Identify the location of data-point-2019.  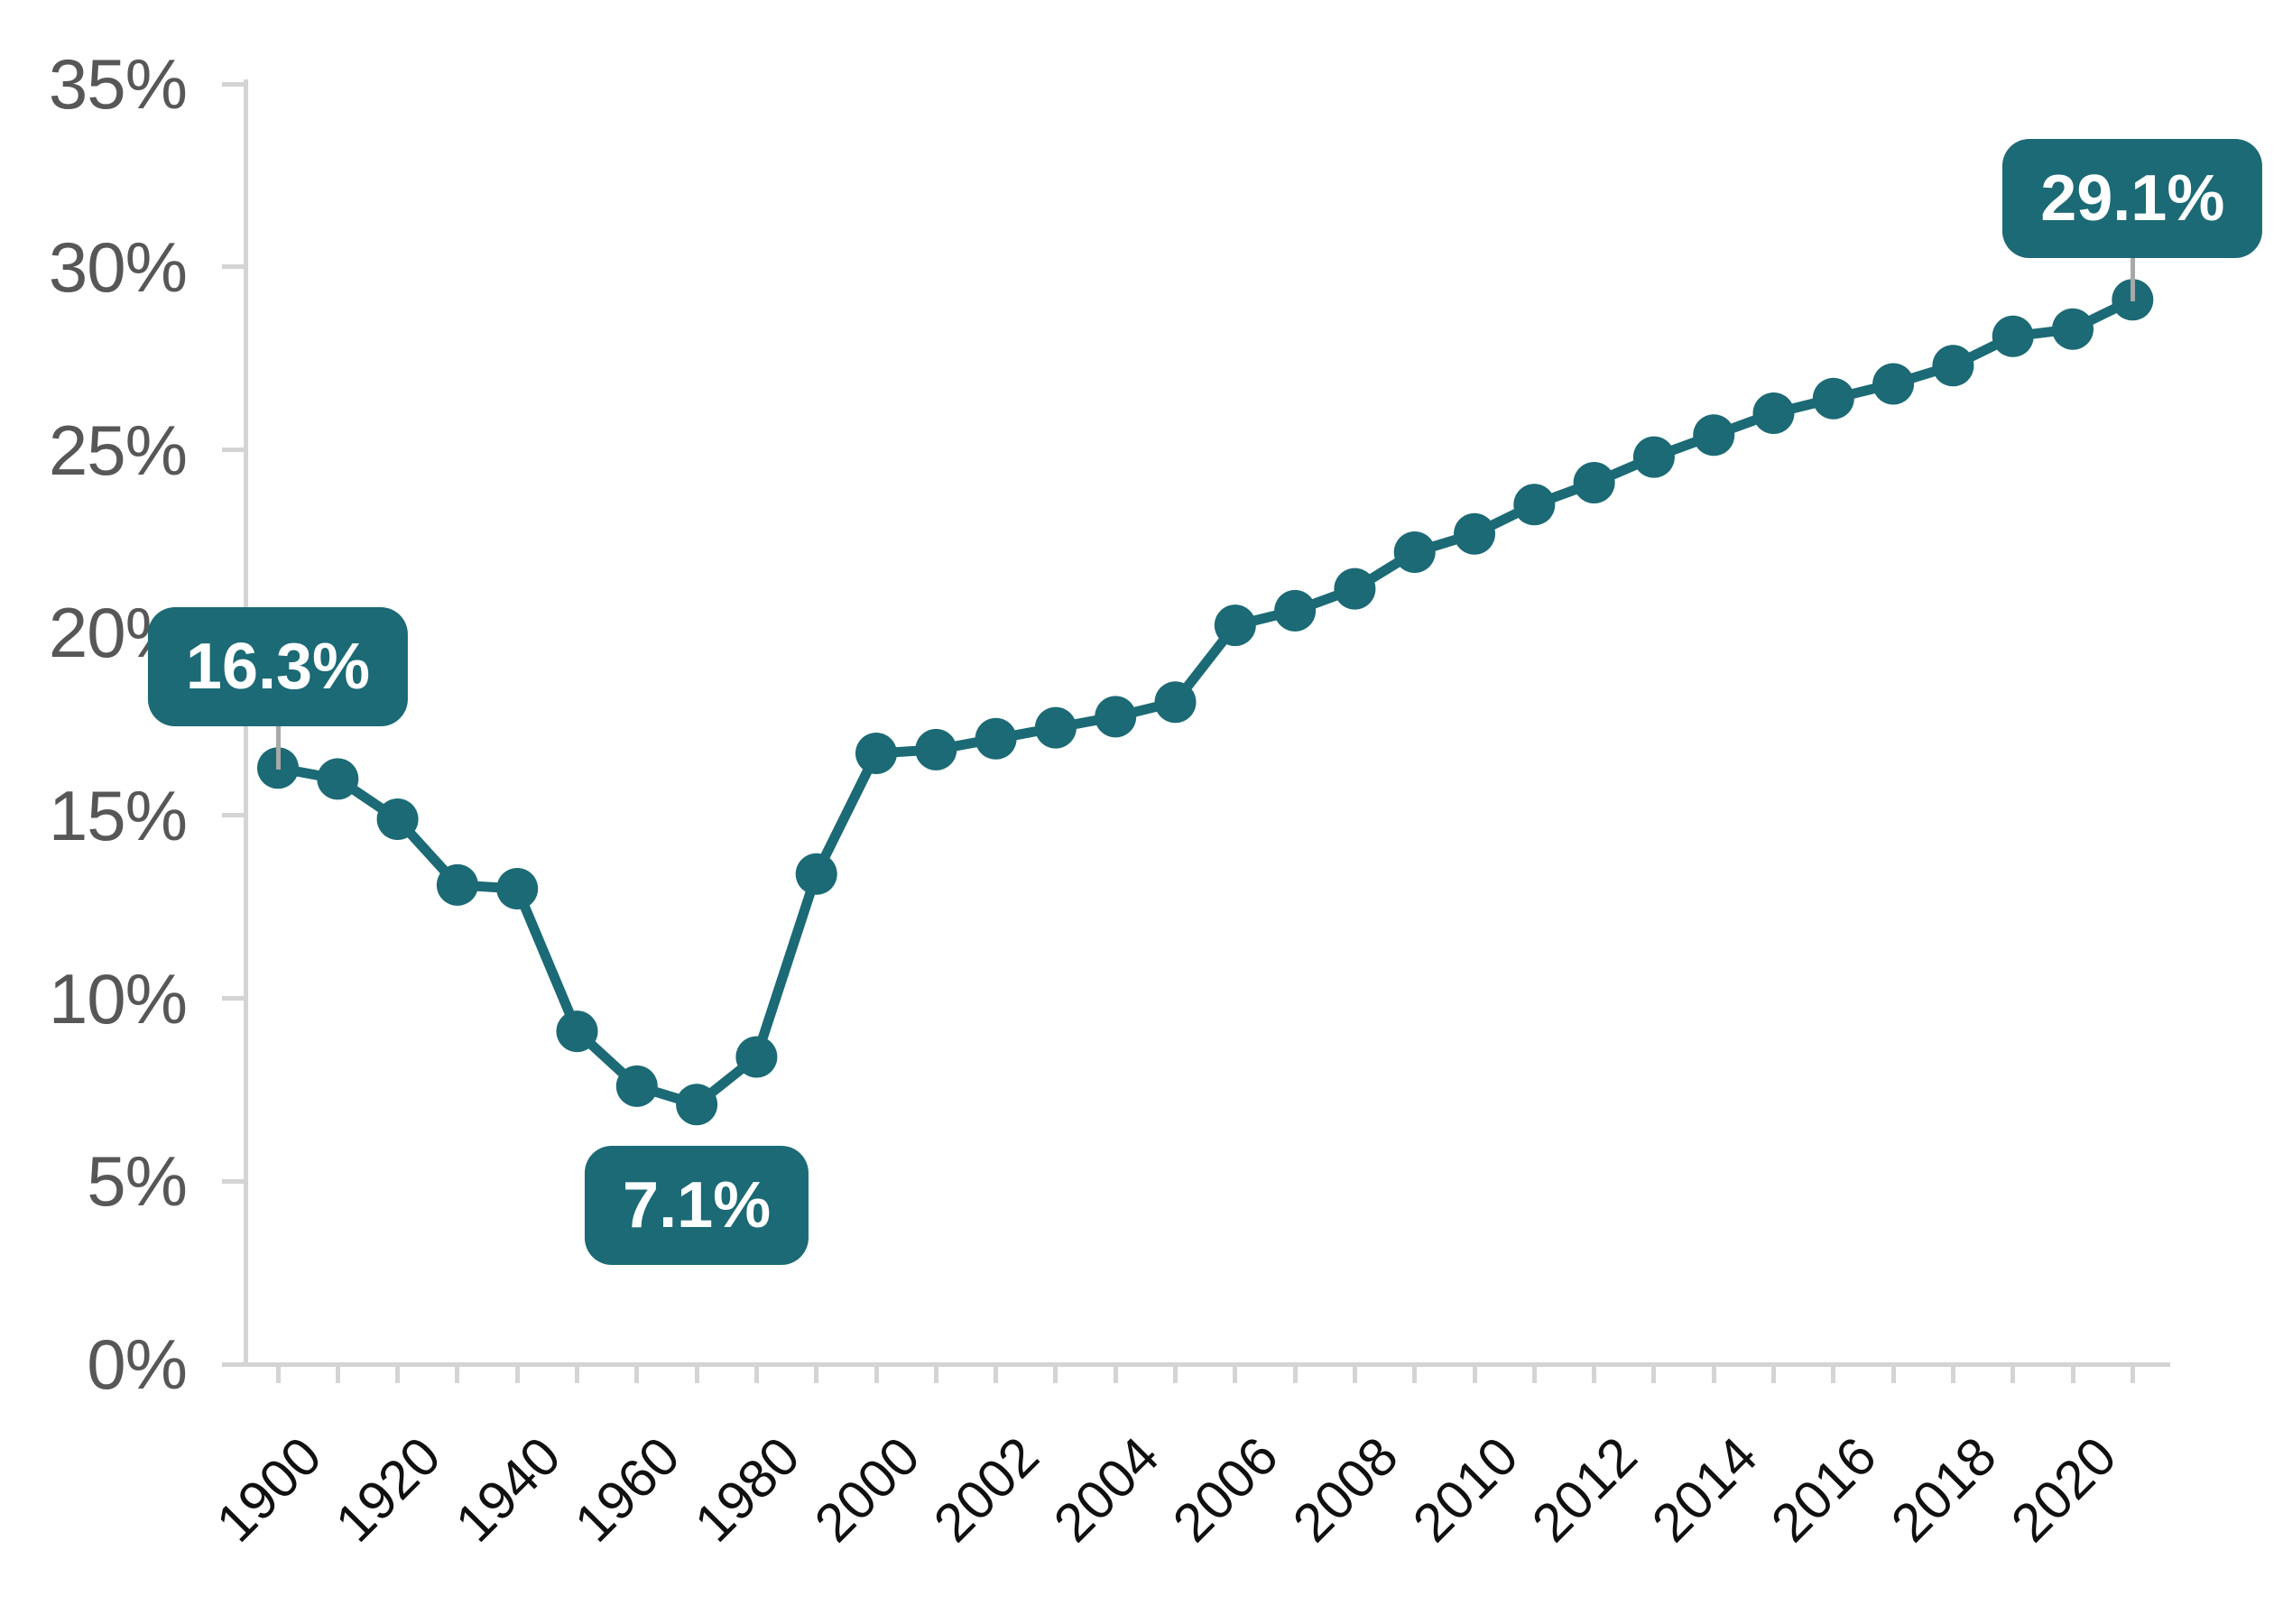
(2013, 336).